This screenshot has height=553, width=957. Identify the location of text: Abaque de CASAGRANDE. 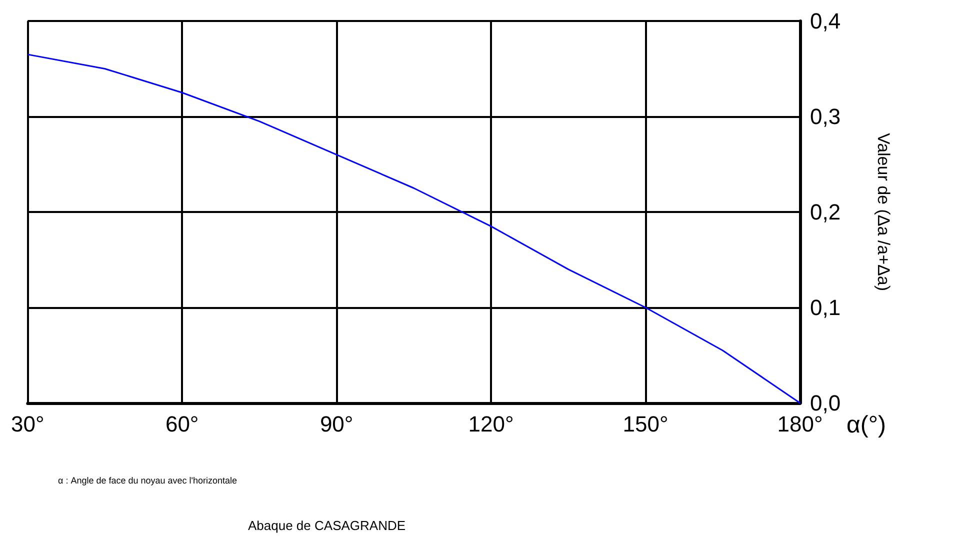
(327, 525).